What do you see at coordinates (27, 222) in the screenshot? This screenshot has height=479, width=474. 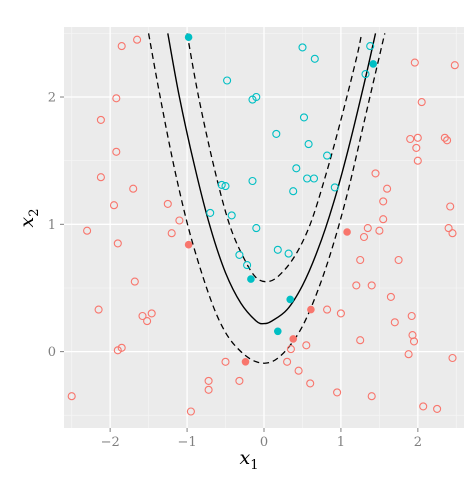 I see `y-axis-title-main: x` at bounding box center [27, 222].